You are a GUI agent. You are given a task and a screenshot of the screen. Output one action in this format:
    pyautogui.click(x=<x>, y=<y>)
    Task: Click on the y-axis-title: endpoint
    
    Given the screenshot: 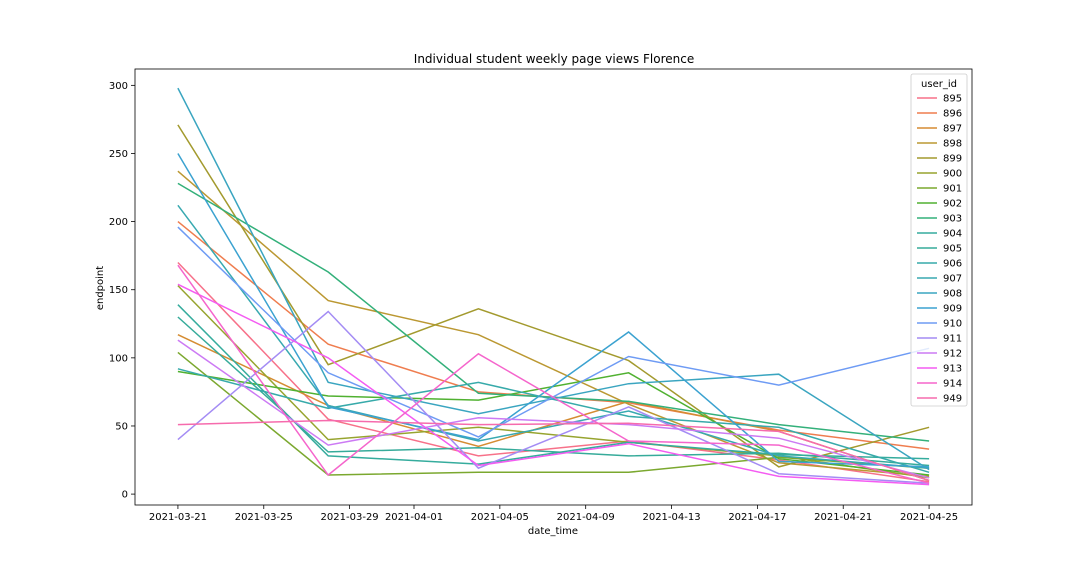 What is the action you would take?
    pyautogui.click(x=100, y=288)
    